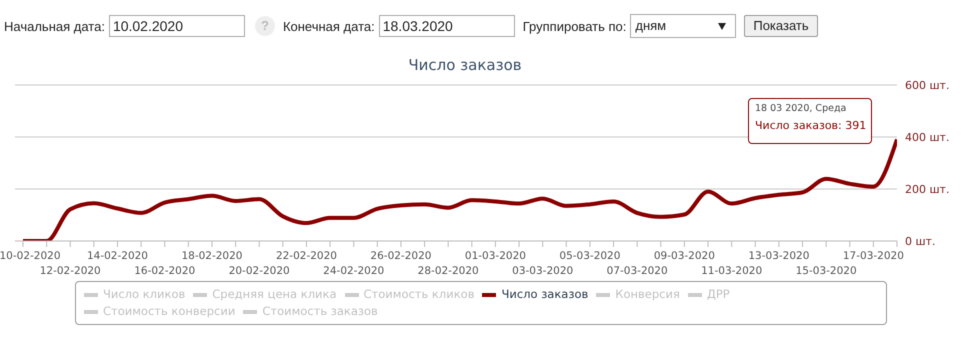 The width and height of the screenshot is (965, 341). I want to click on tooltip: 18 03 2020, Среда Число заказов: 391, so click(810, 121).